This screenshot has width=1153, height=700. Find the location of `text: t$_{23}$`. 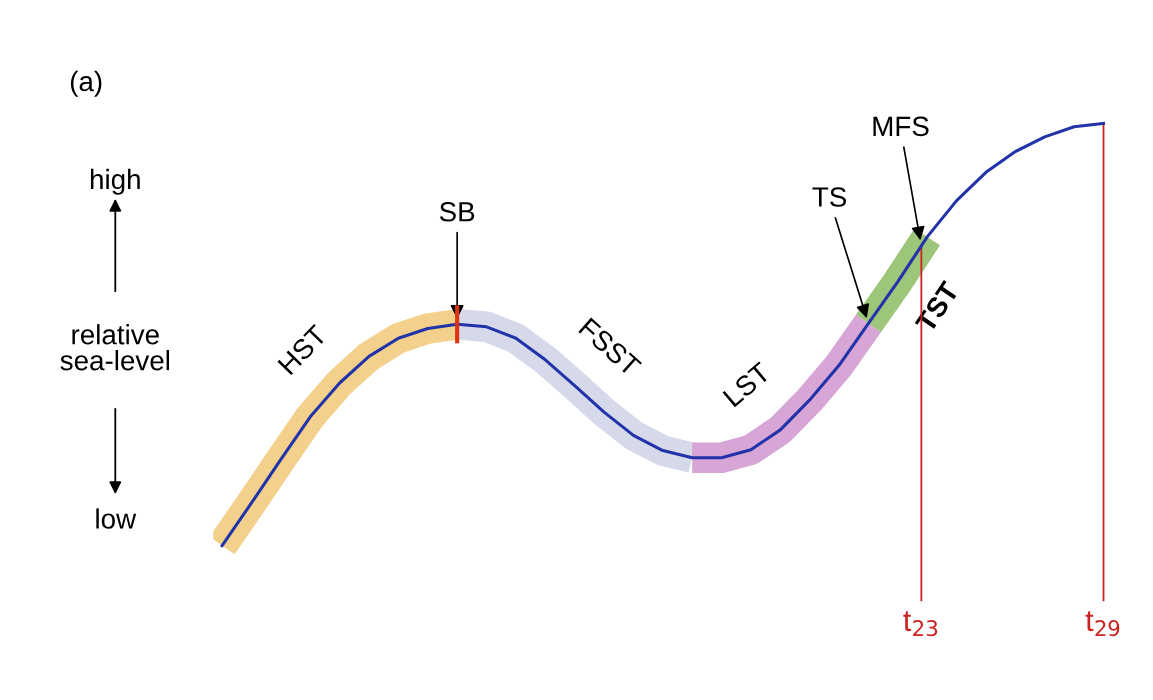

text: t$_{23}$ is located at coordinates (920, 624).